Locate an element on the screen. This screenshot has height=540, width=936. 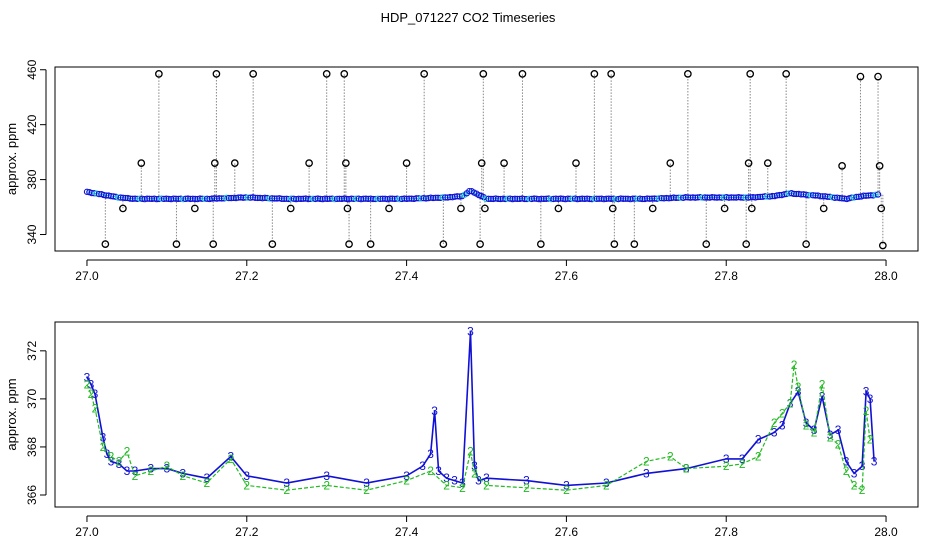
y-tick-label: 380 is located at coordinates (32, 179).